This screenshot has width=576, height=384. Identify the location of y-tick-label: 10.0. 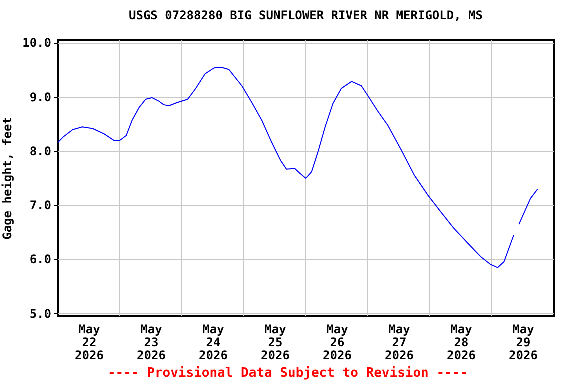
(37, 43).